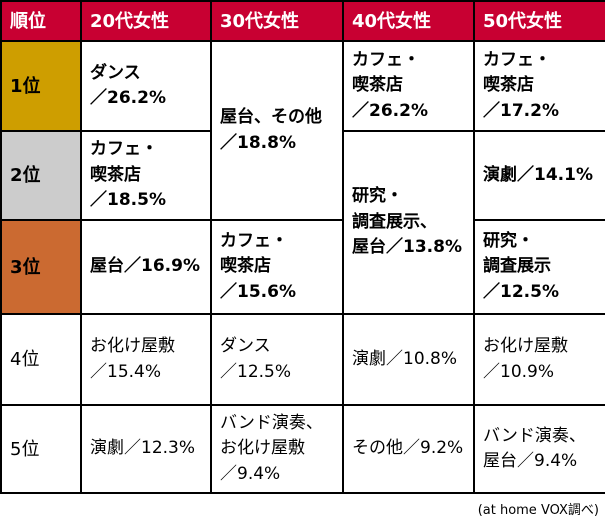 This screenshot has height=525, width=605. What do you see at coordinates (539, 449) in the screenshot?
I see `cell-50s-rank5: バンド演奏、 屋台／9.4%` at bounding box center [539, 449].